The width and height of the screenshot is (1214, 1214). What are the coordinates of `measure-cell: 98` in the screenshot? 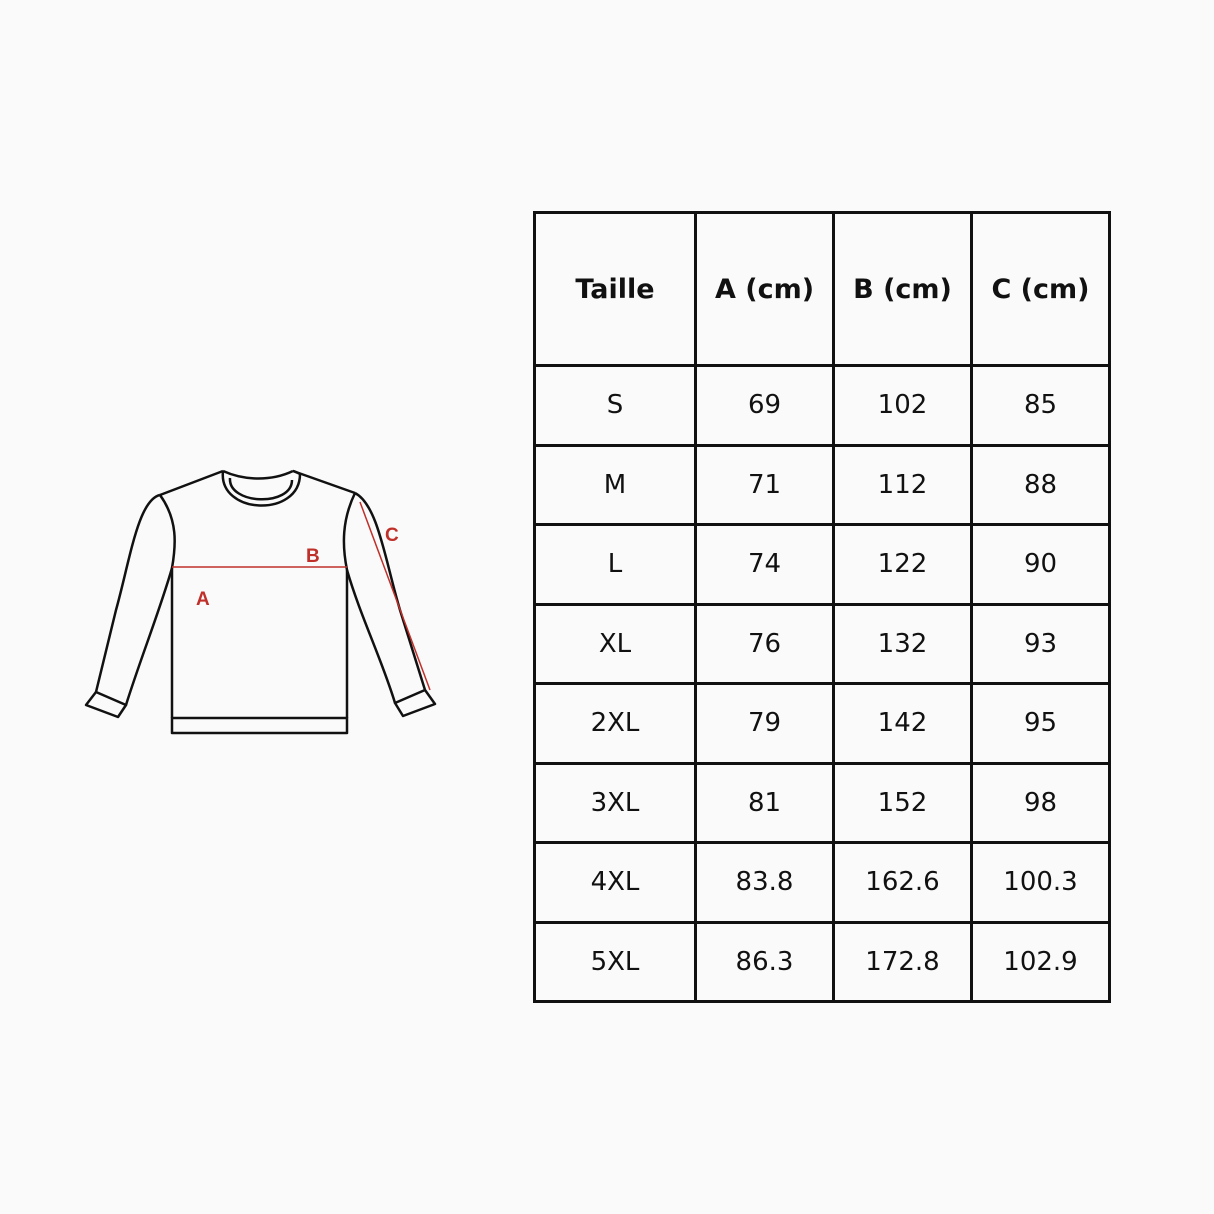 It's located at (1040, 802).